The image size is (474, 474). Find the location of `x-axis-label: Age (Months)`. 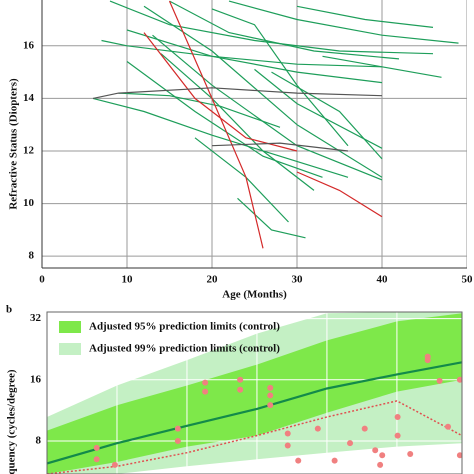

x-axis-label: Age (Months) is located at coordinates (254, 295).